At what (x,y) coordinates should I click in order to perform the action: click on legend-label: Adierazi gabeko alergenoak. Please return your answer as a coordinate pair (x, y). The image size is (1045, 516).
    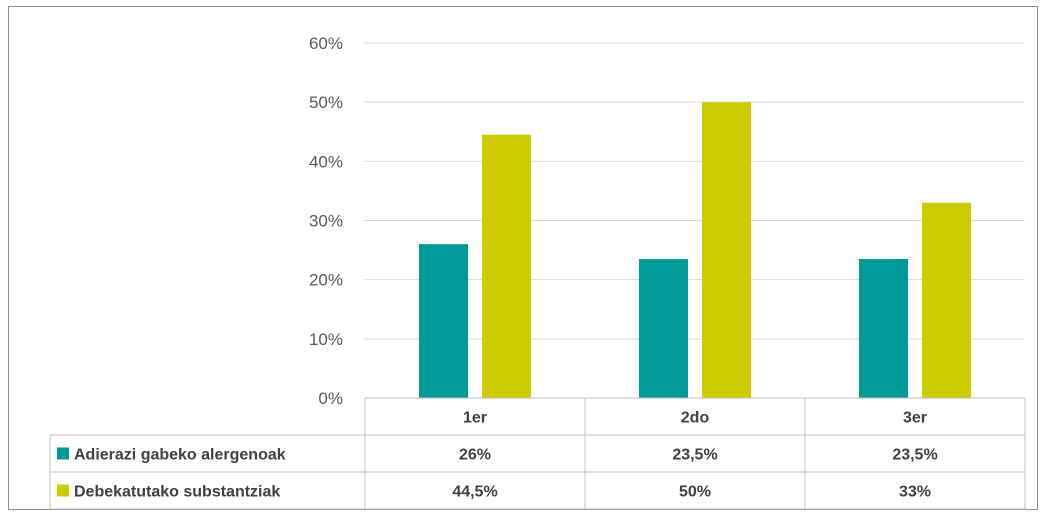
    Looking at the image, I should click on (180, 455).